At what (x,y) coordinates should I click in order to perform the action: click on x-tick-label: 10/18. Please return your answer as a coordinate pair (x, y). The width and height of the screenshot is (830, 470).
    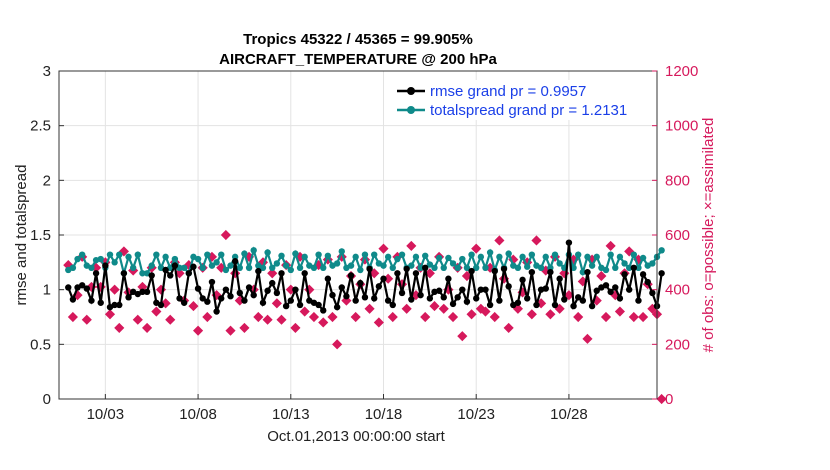
    Looking at the image, I should click on (384, 414).